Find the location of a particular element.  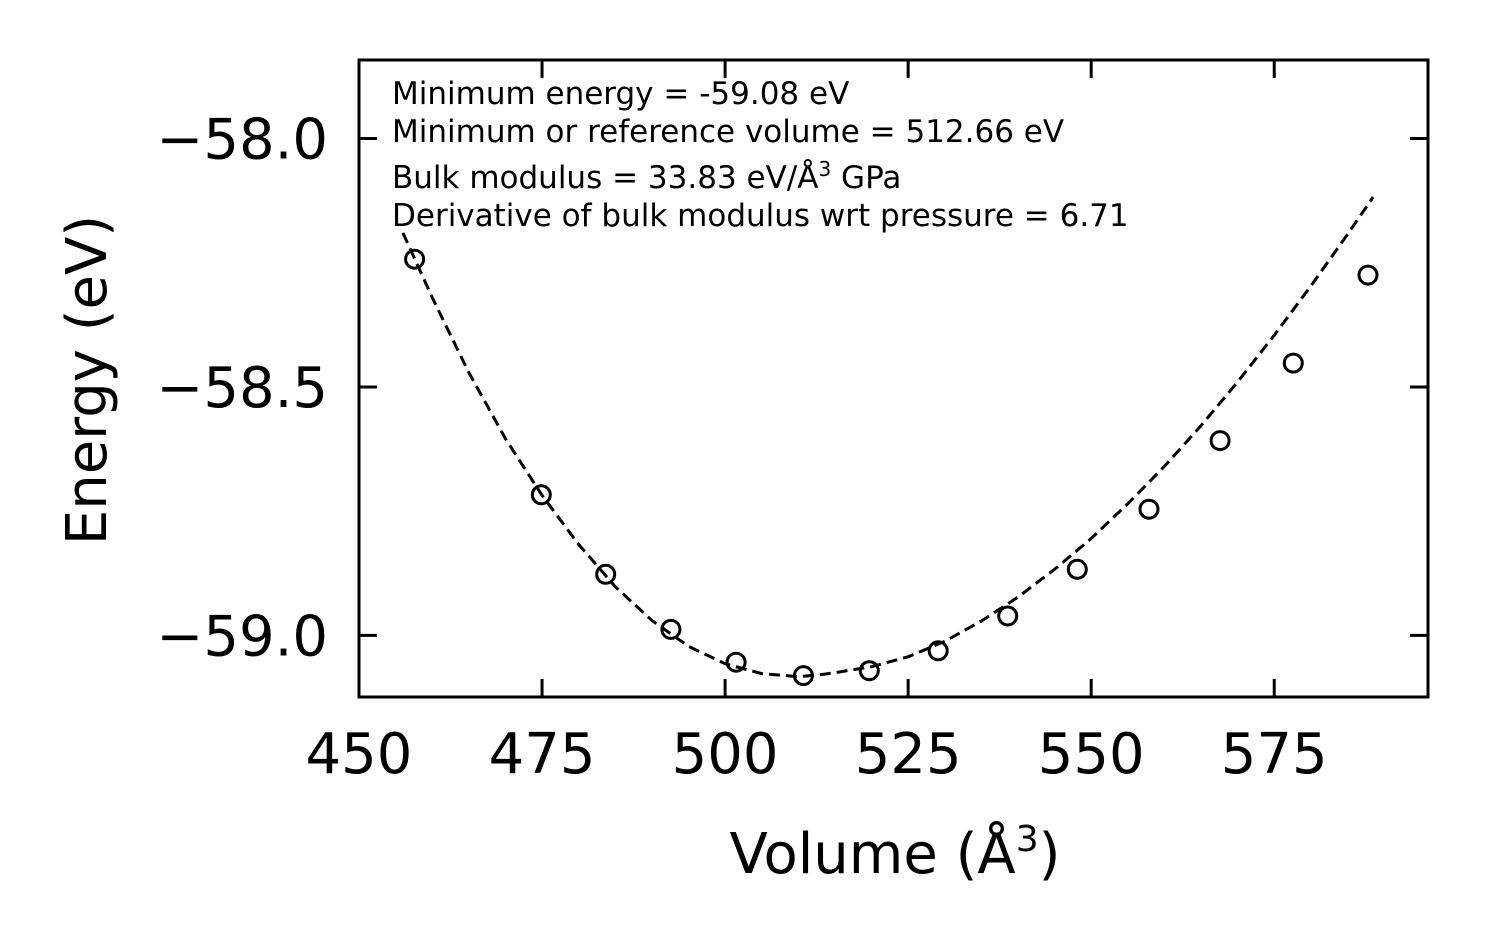

annotation-bulk-modulus: Bulk modulus = 33.83 eV/Å3 GPa is located at coordinates (646, 176).